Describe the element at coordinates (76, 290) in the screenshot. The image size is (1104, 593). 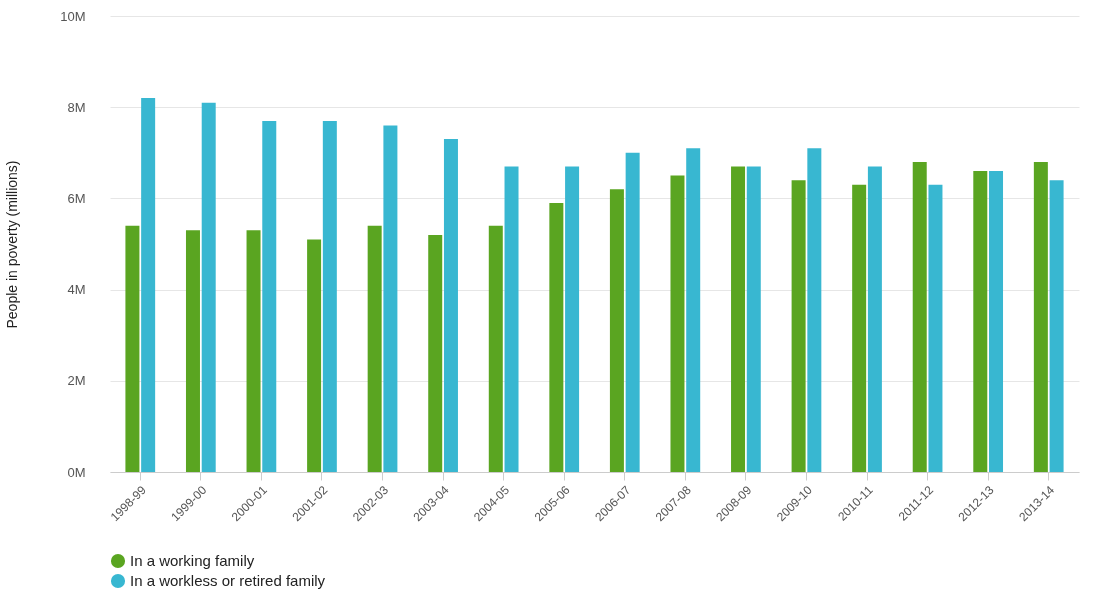
I see `y-tick-label: 4M` at that location.